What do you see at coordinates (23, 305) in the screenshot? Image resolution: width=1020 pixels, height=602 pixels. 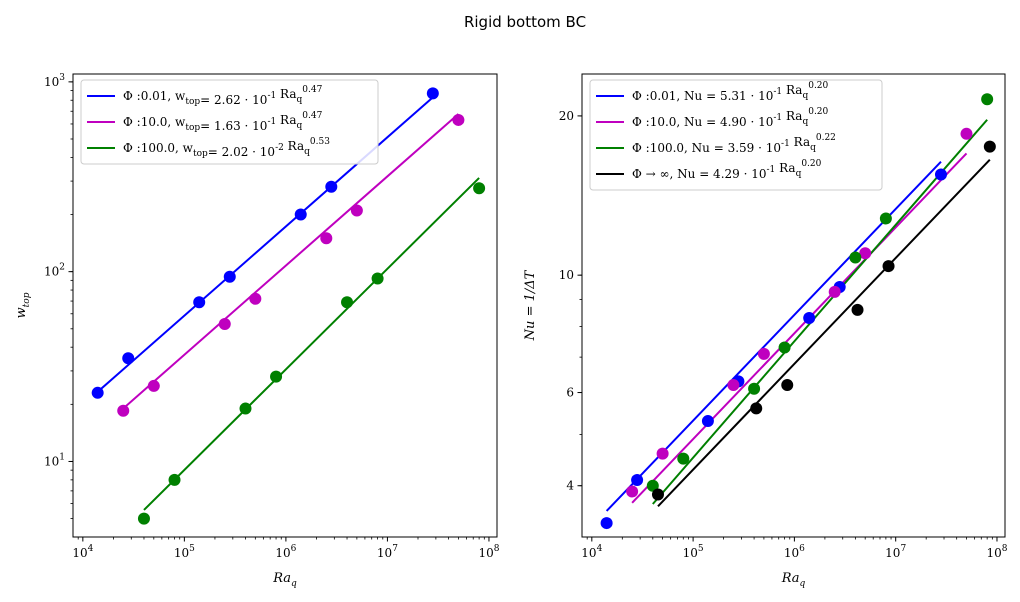 I see `y-axis-label: wtop` at bounding box center [23, 305].